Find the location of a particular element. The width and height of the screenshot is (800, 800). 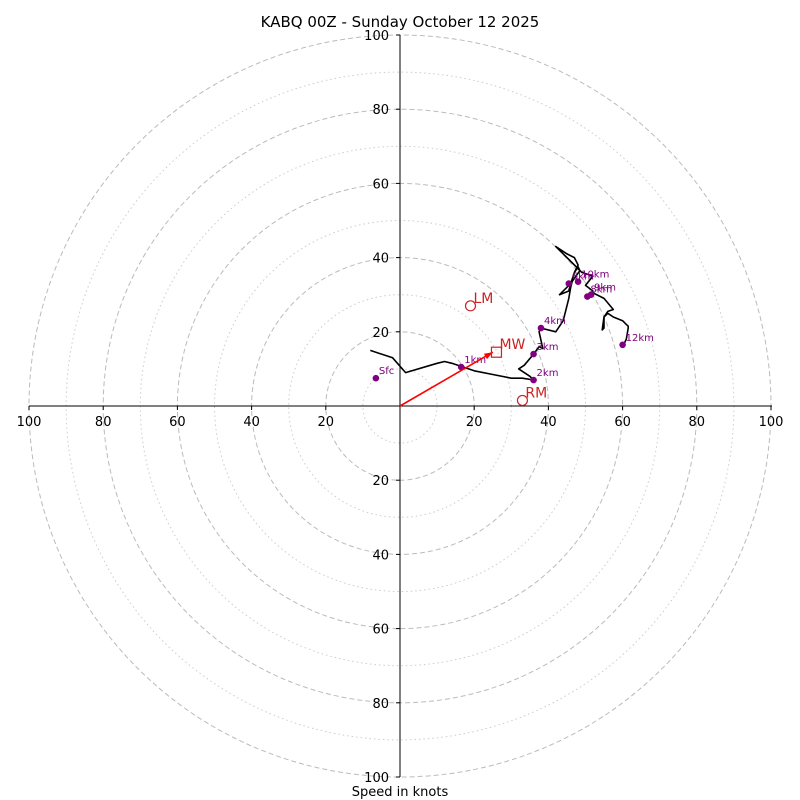

x-axis-label: Speed in knots is located at coordinates (400, 792).